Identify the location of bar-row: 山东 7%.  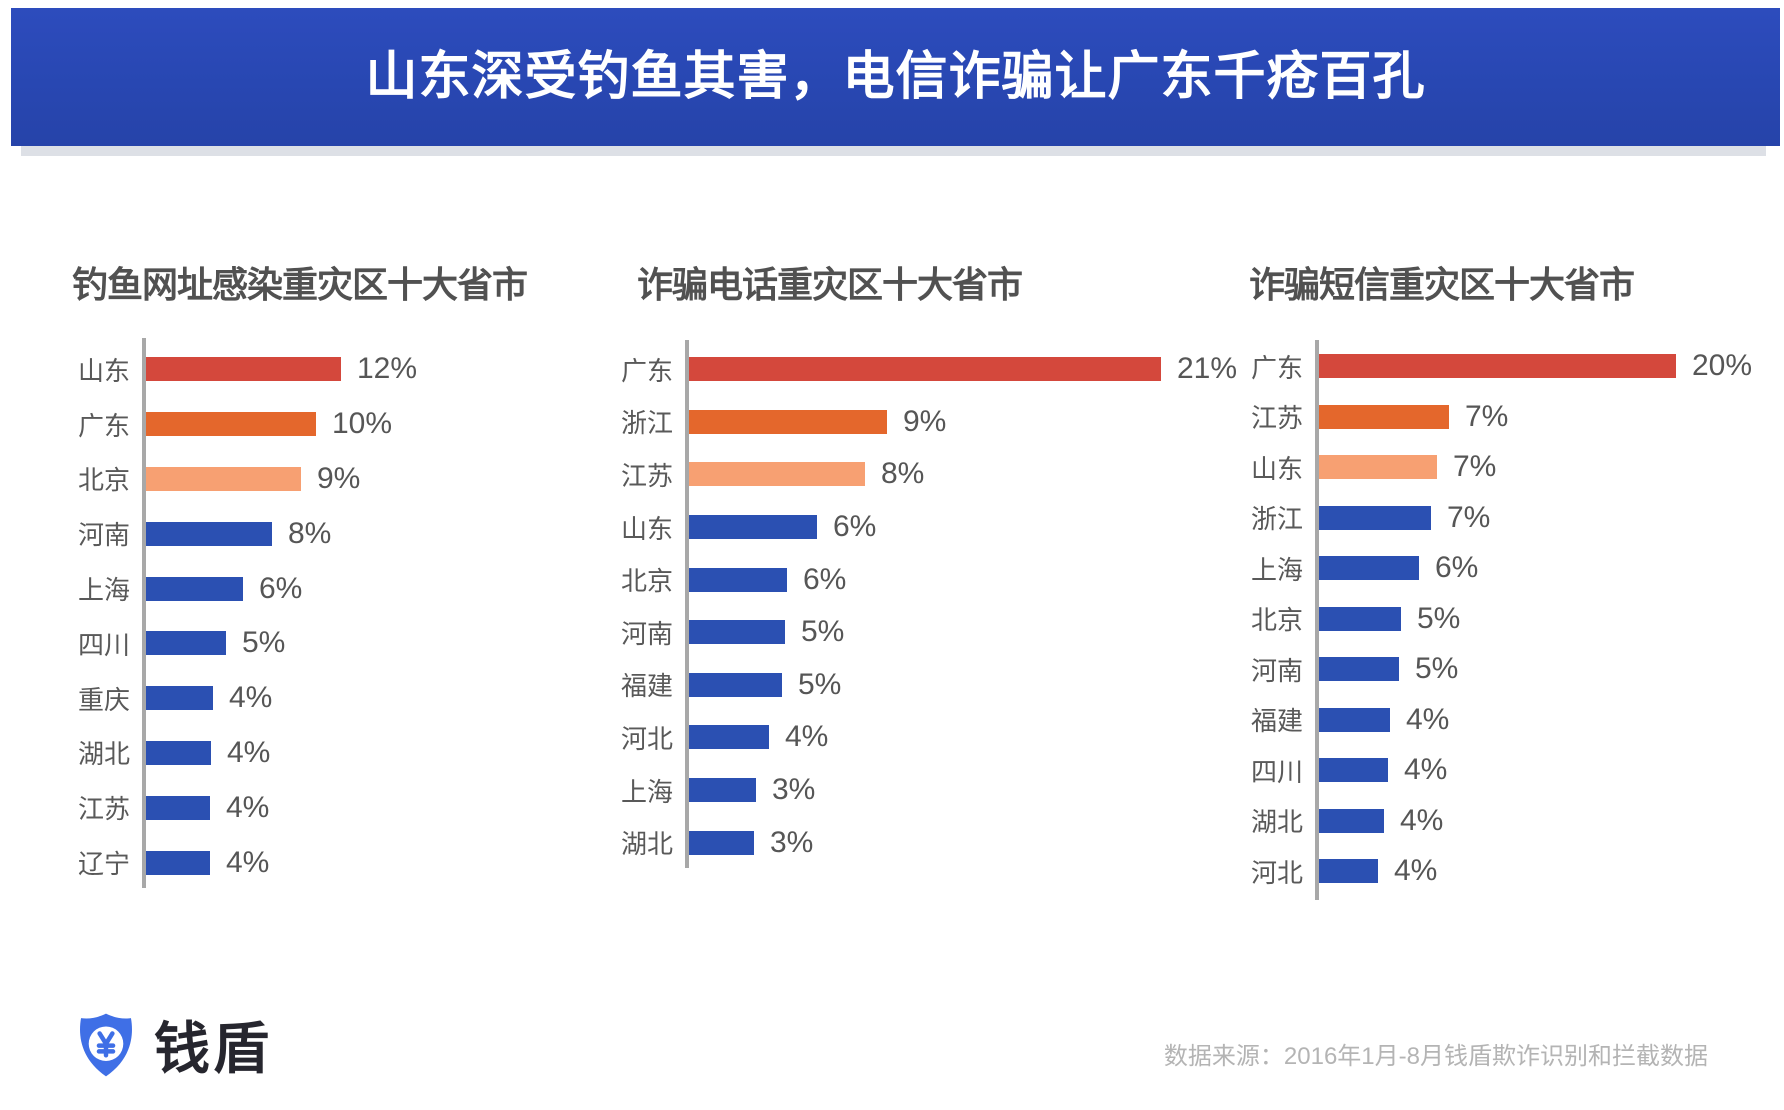
(1492, 467).